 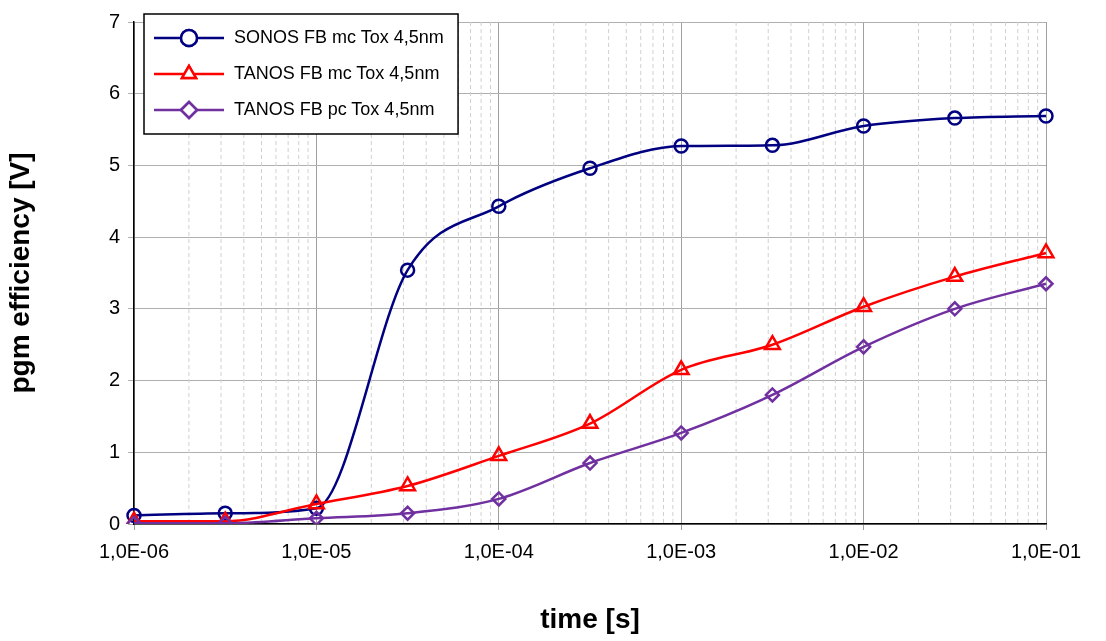 I want to click on y-tick-label: 7, so click(x=114, y=20).